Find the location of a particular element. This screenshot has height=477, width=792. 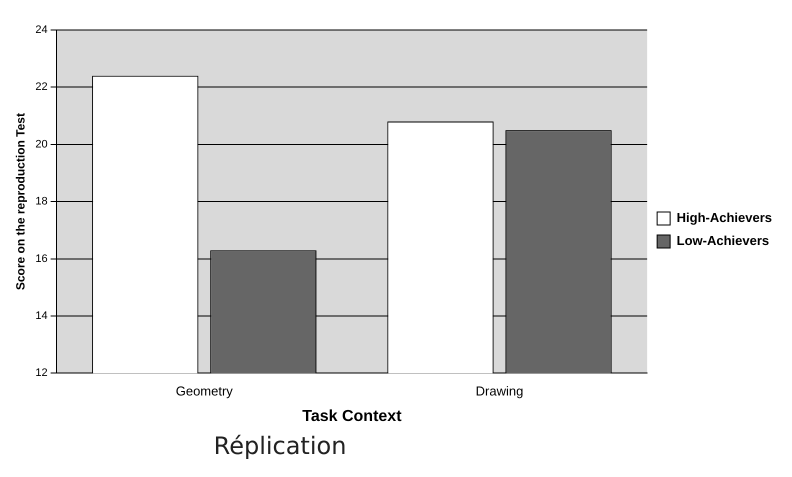

y-axis-title: Score on the reproduction Test is located at coordinates (21, 201).